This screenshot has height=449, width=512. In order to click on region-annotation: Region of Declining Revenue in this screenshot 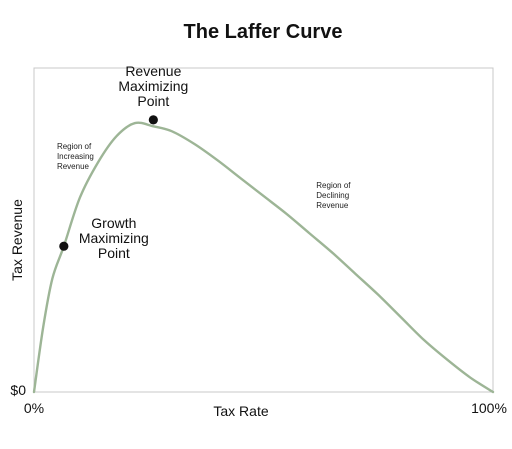, I will do `click(333, 195)`.